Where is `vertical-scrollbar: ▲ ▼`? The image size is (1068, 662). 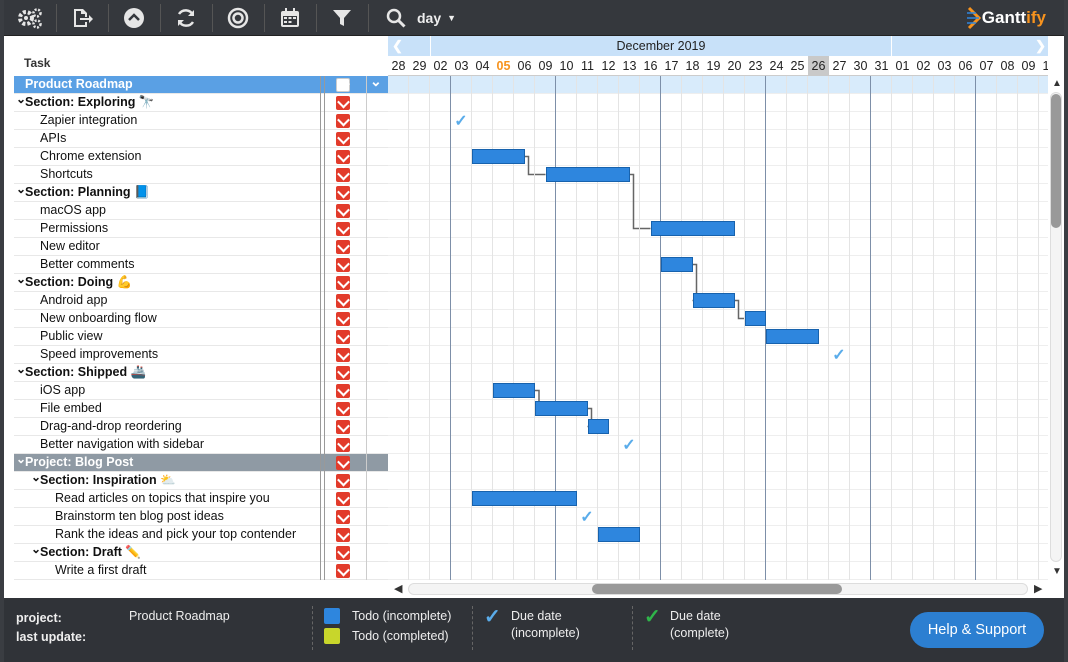 vertical-scrollbar: ▲ ▼ is located at coordinates (1056, 328).